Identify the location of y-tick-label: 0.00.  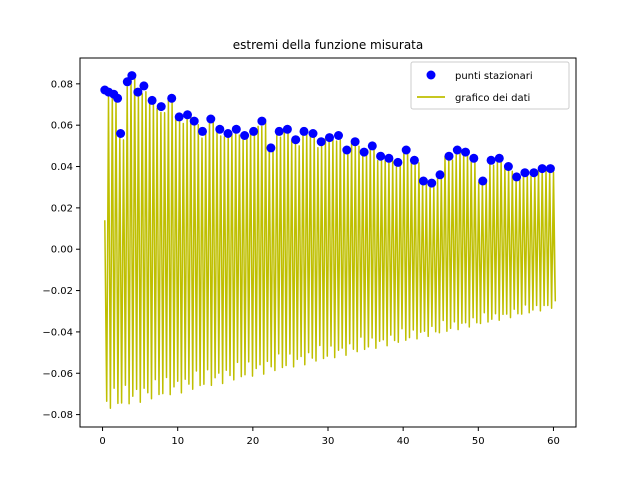
(62, 250).